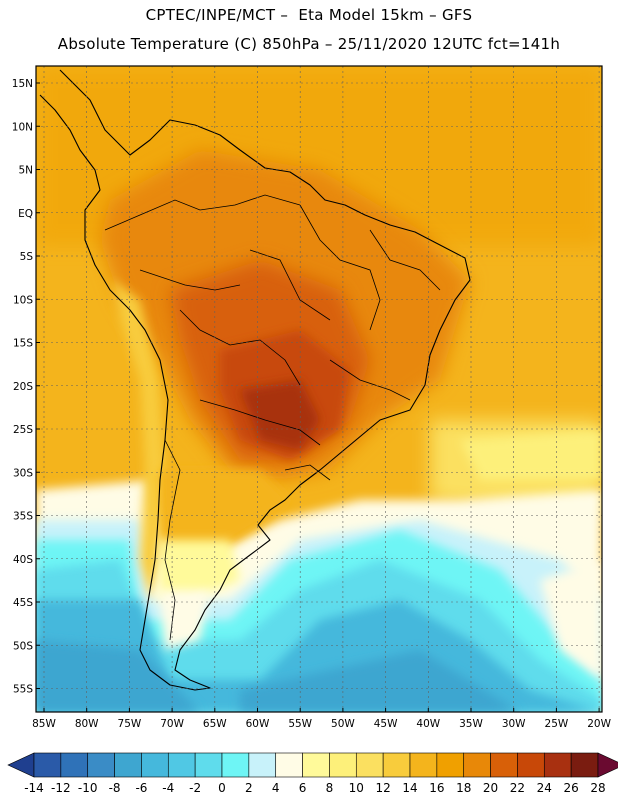 The height and width of the screenshot is (800, 618). What do you see at coordinates (514, 724) in the screenshot?
I see `lon-label: 30W` at bounding box center [514, 724].